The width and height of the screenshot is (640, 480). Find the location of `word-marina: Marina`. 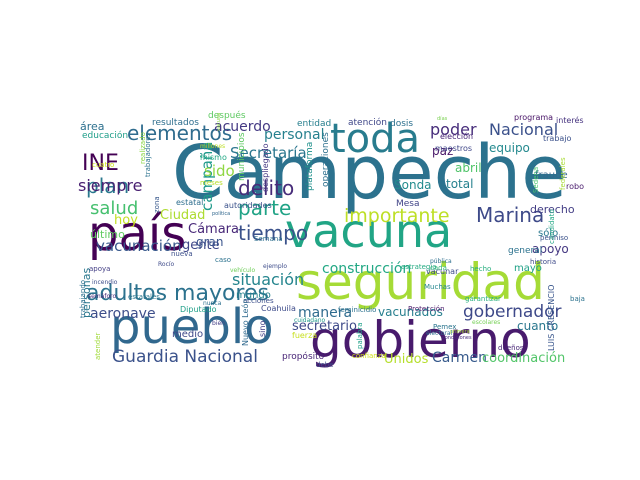

word-marina: Marina is located at coordinates (510, 215).